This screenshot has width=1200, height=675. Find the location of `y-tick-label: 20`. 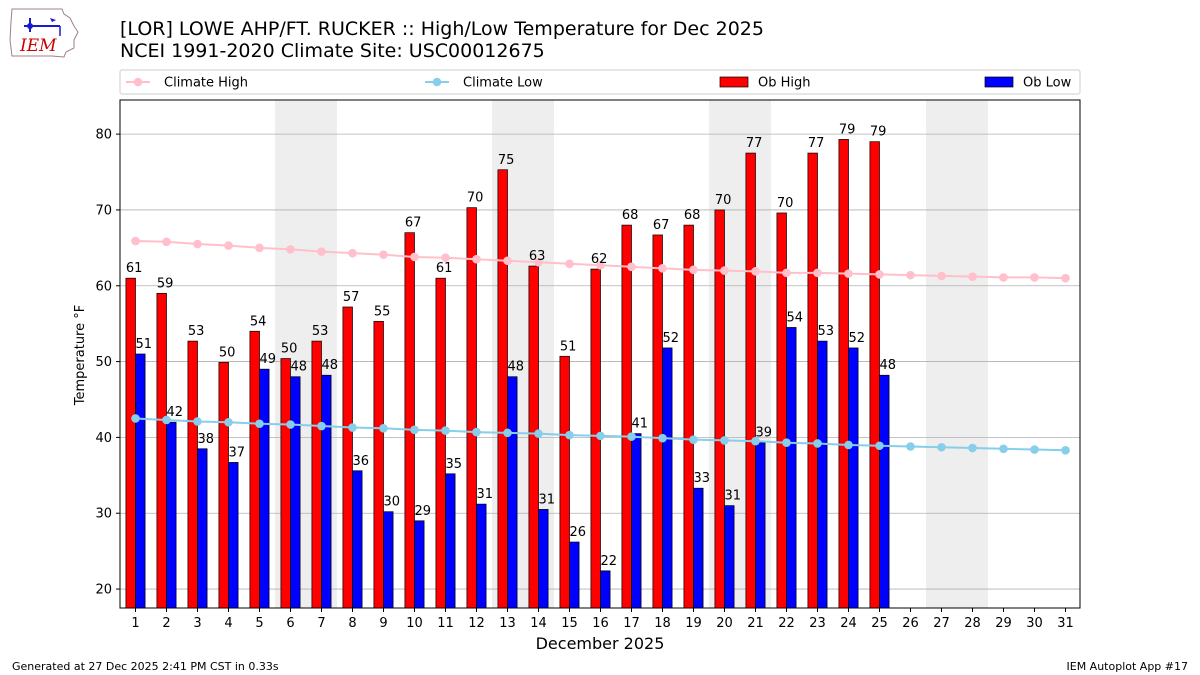

y-tick-label: 20 is located at coordinates (103, 590).